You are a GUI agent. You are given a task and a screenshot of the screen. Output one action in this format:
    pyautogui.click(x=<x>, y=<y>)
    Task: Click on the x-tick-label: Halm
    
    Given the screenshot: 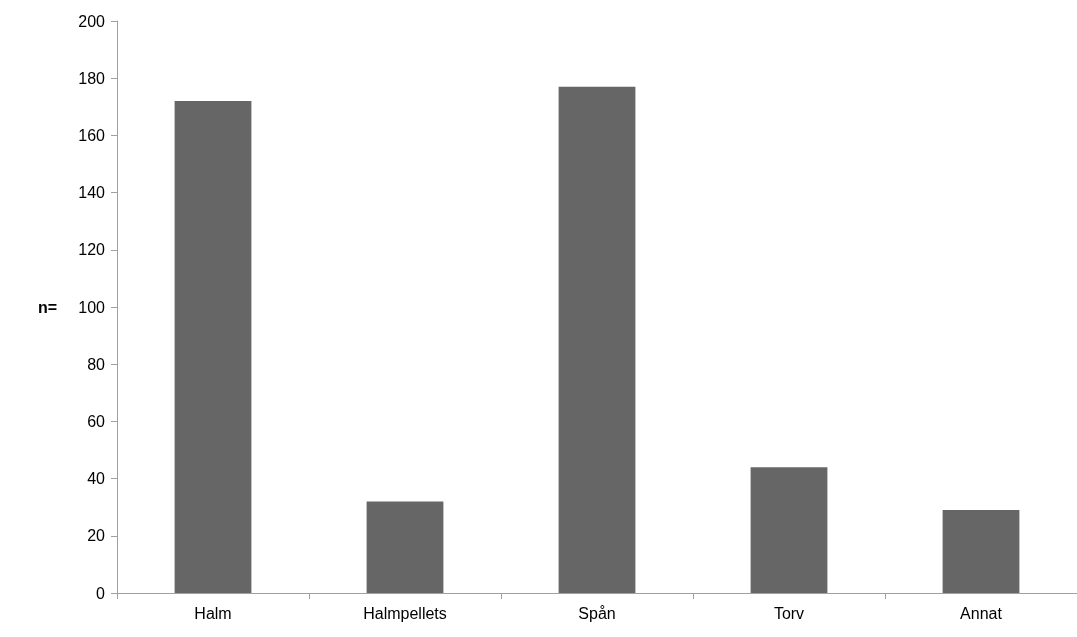 What is the action you would take?
    pyautogui.click(x=213, y=613)
    